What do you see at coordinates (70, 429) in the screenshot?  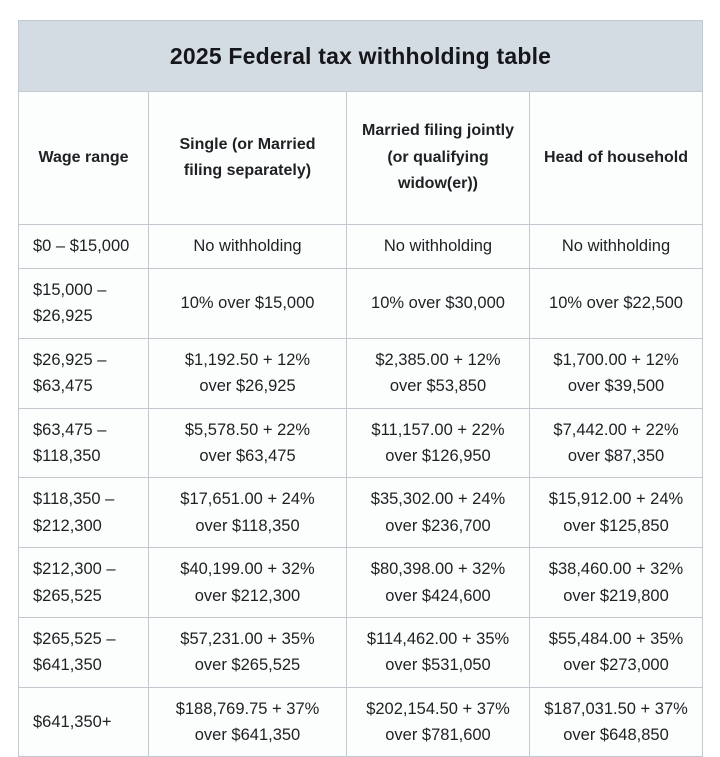 I see `cell-line: $63,475 –` at bounding box center [70, 429].